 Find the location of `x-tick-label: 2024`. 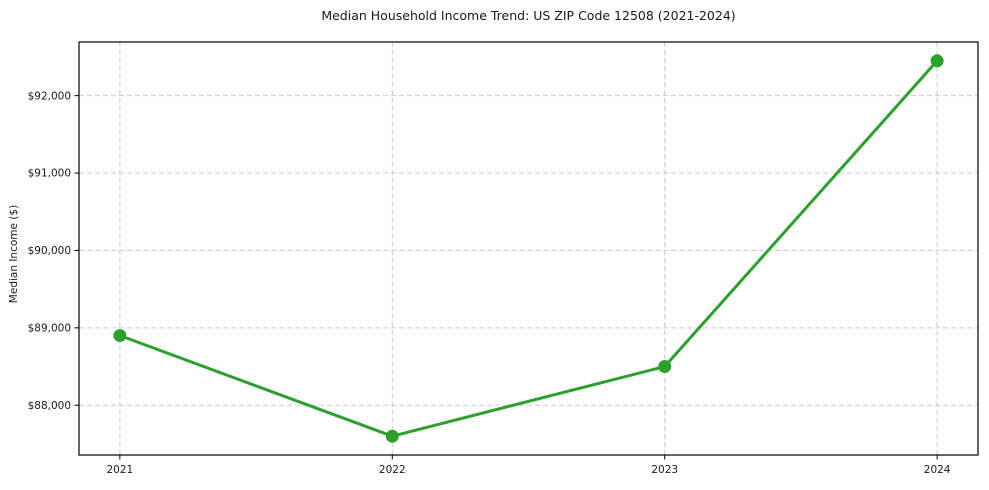

x-tick-label: 2024 is located at coordinates (937, 470).